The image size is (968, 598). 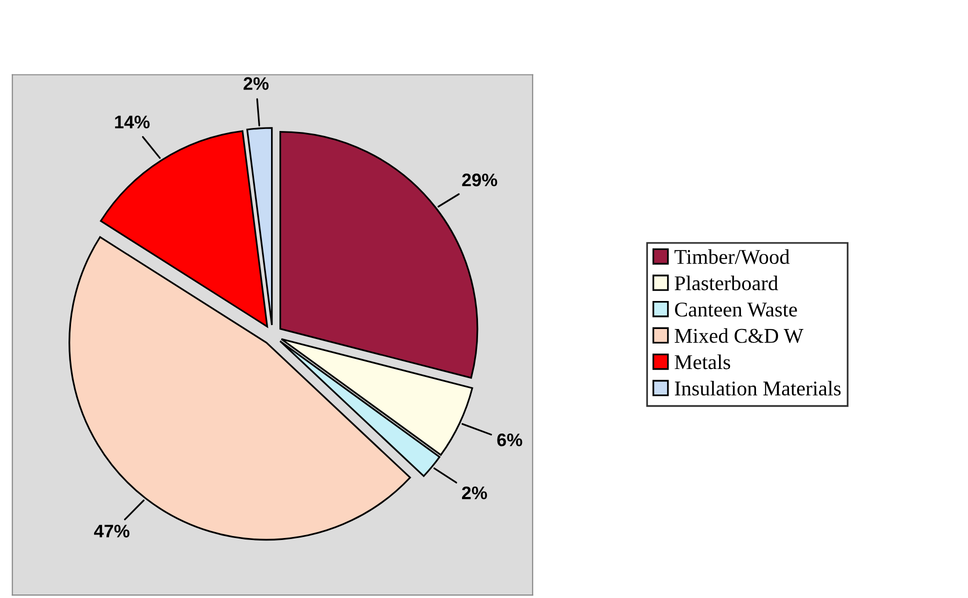 I want to click on legend-label: Metals, so click(x=702, y=362).